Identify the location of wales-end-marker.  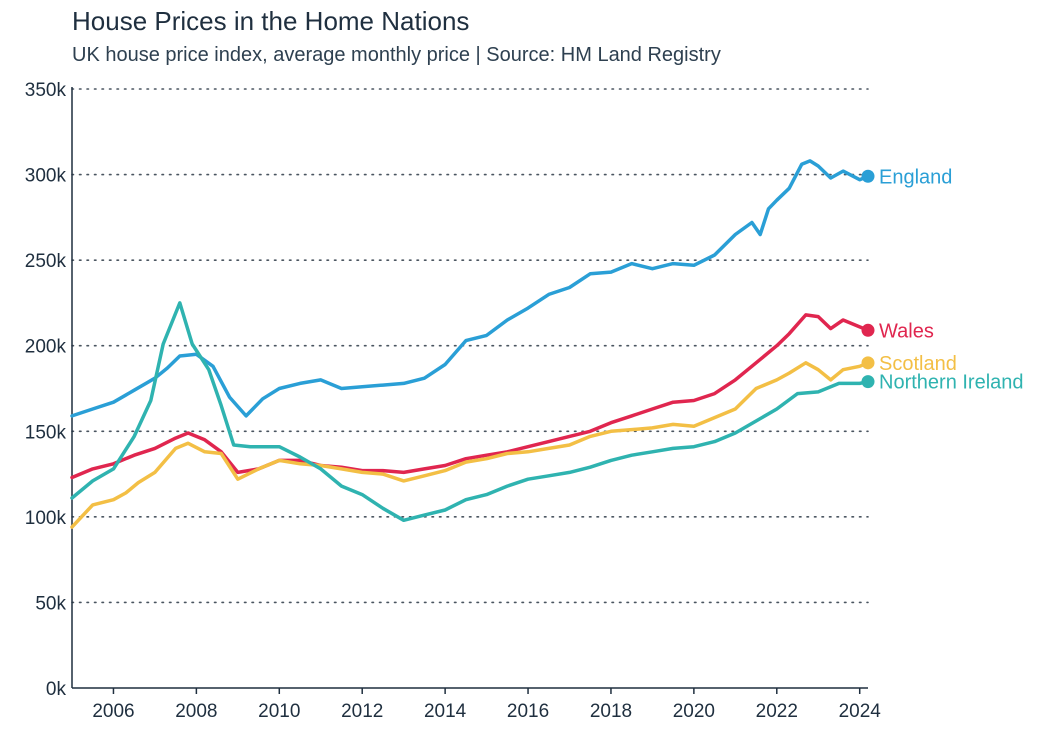
(868, 330).